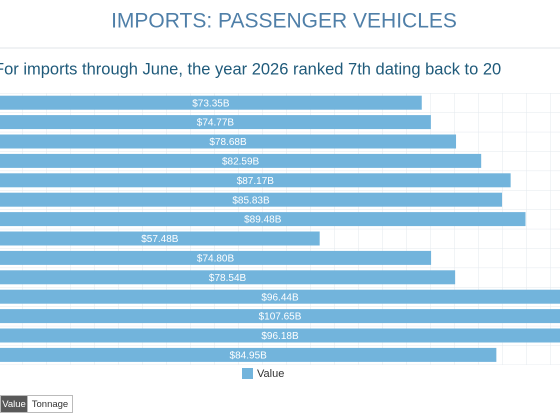 The width and height of the screenshot is (560, 420). Describe the element at coordinates (247, 373) in the screenshot. I see `legend-swatch` at that location.